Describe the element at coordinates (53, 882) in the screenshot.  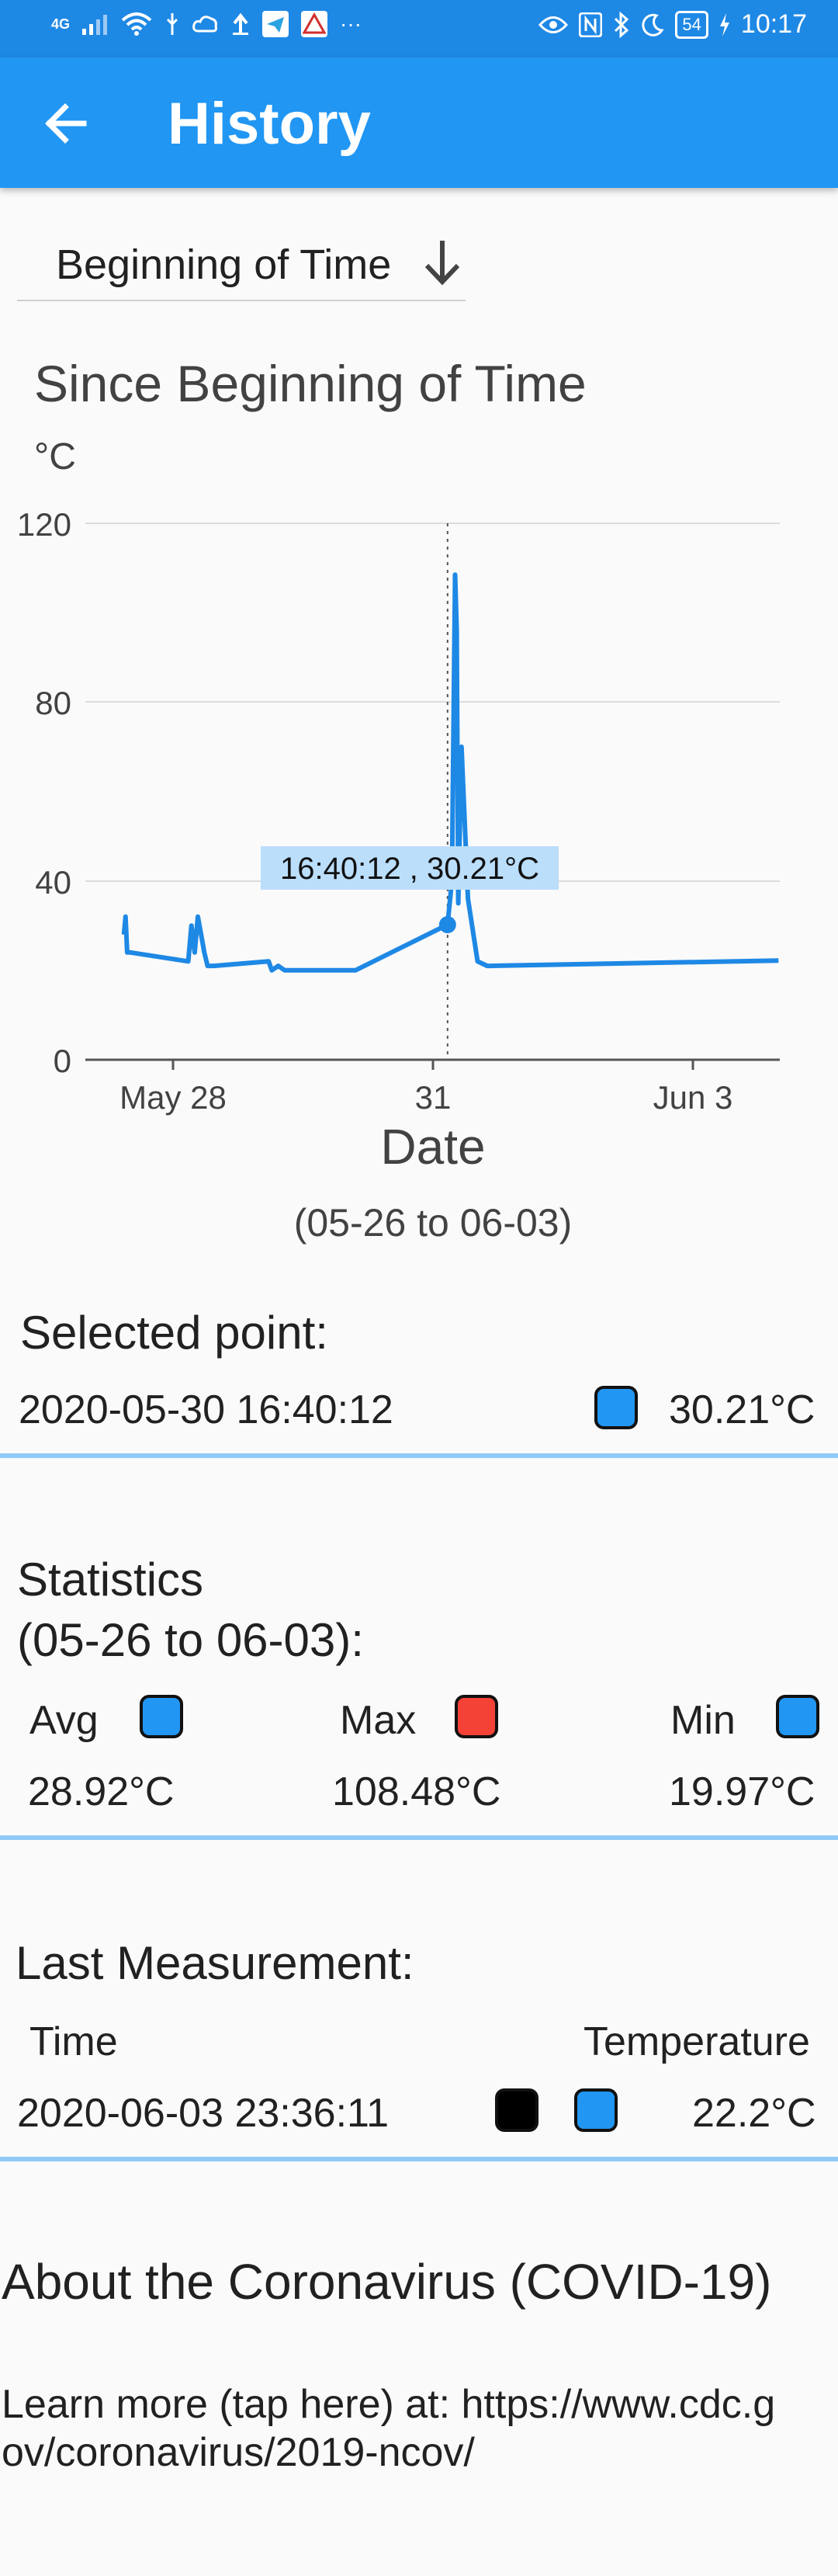
I see `y-tick-40: 40` at that location.